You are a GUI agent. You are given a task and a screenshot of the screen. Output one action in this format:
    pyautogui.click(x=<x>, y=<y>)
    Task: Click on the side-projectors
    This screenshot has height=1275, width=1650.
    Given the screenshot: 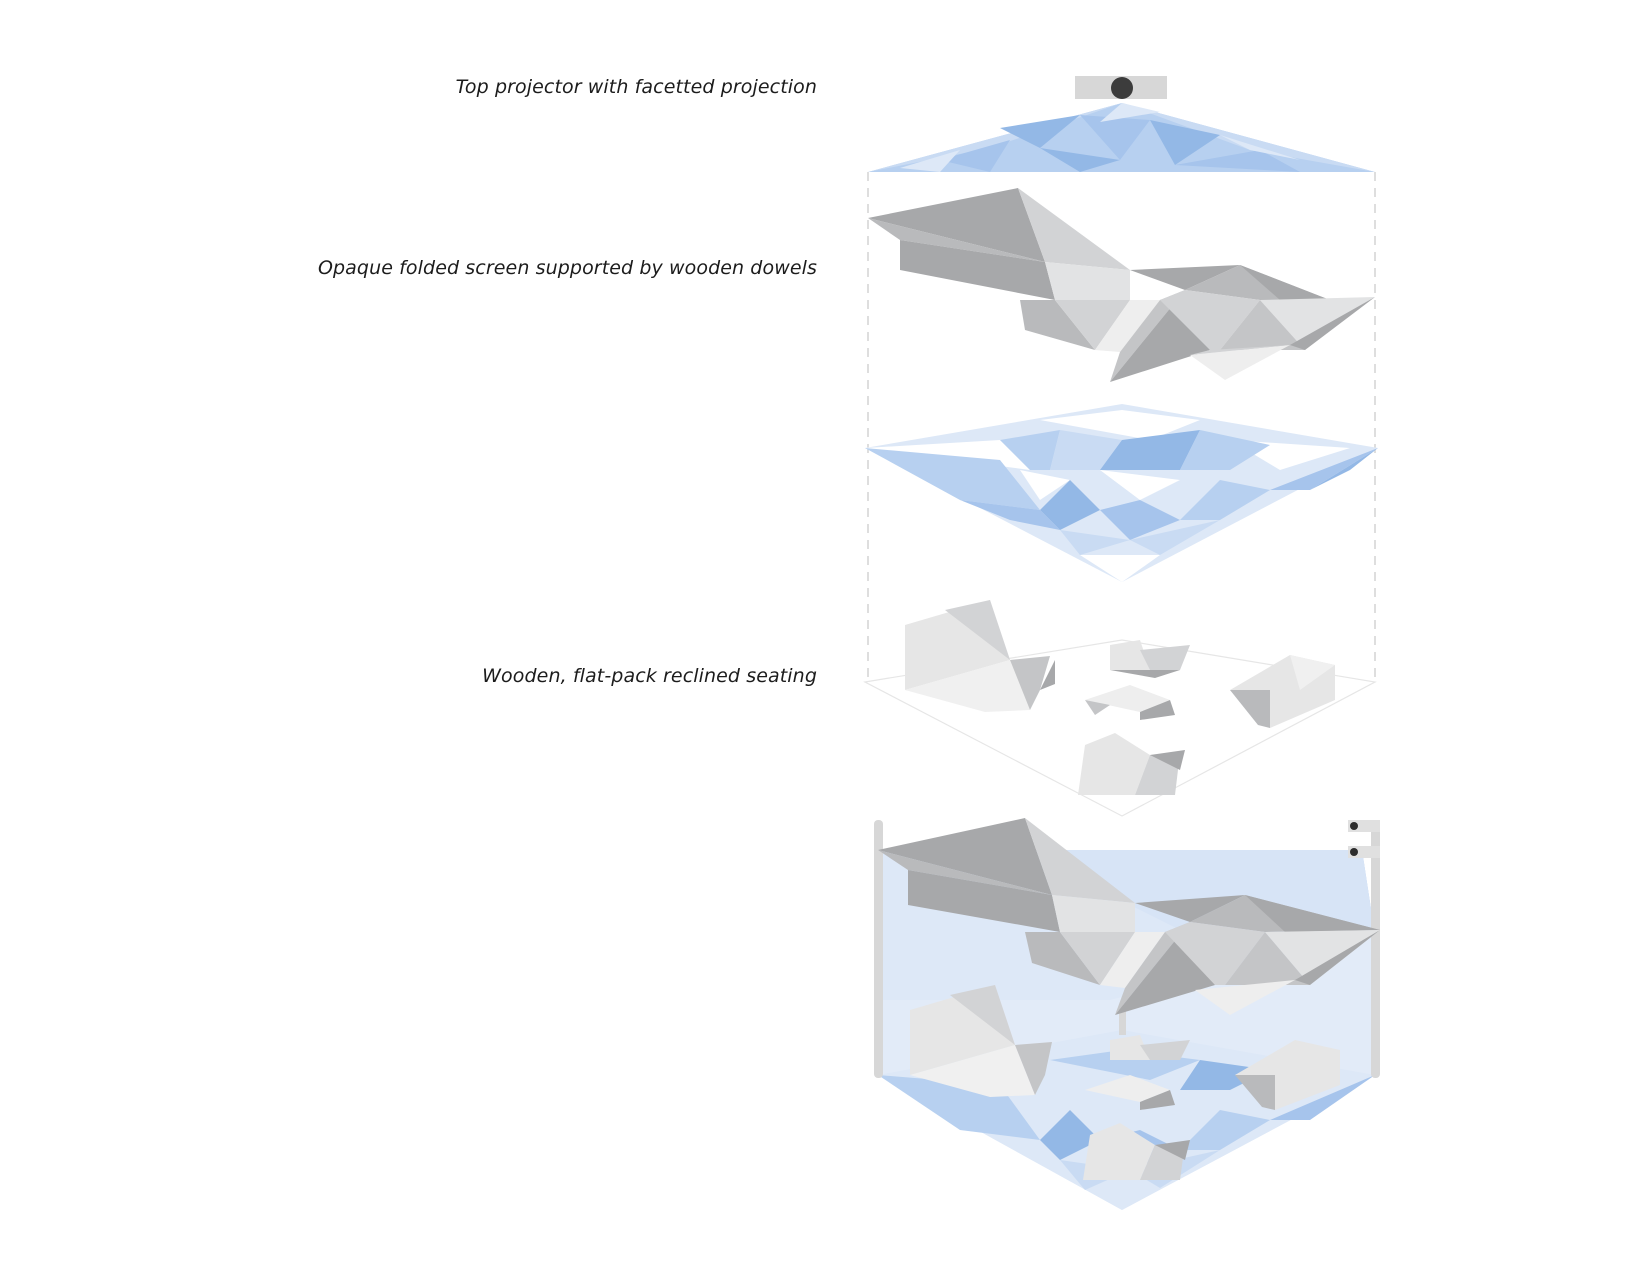 What is the action you would take?
    pyautogui.click(x=1364, y=839)
    